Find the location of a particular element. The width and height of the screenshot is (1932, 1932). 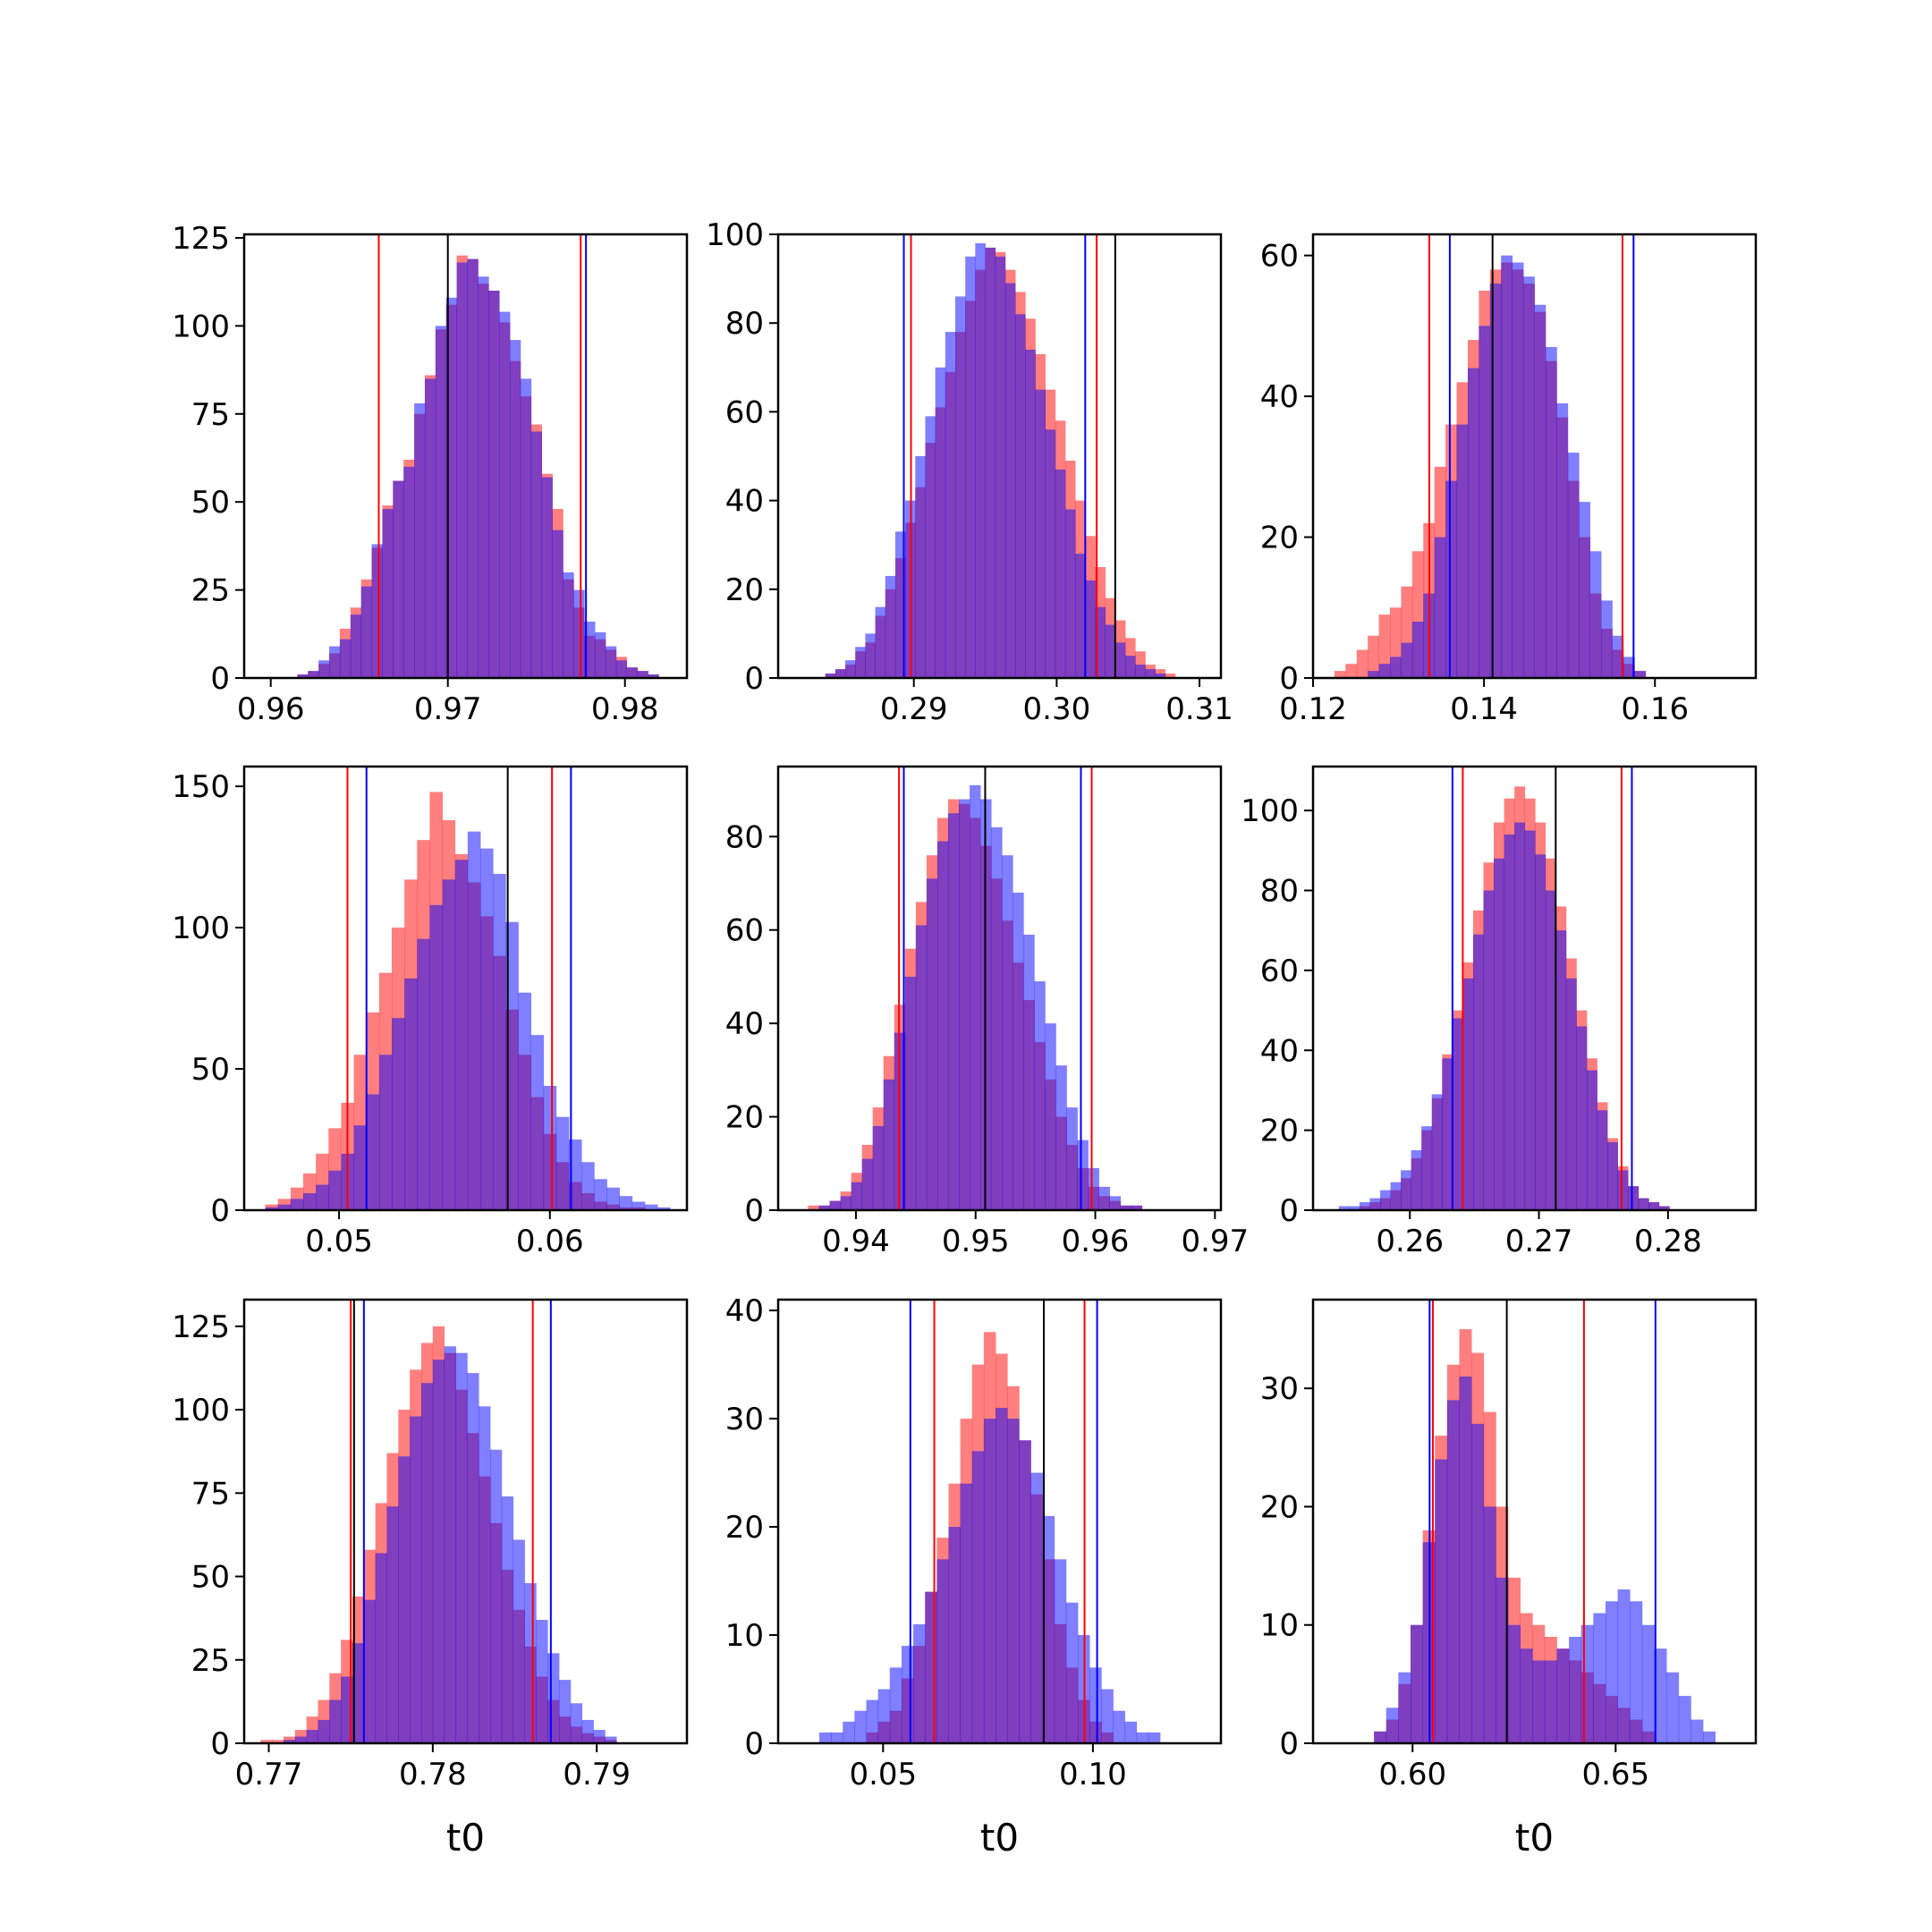

y-tick-label: 40 is located at coordinates (744, 1311).